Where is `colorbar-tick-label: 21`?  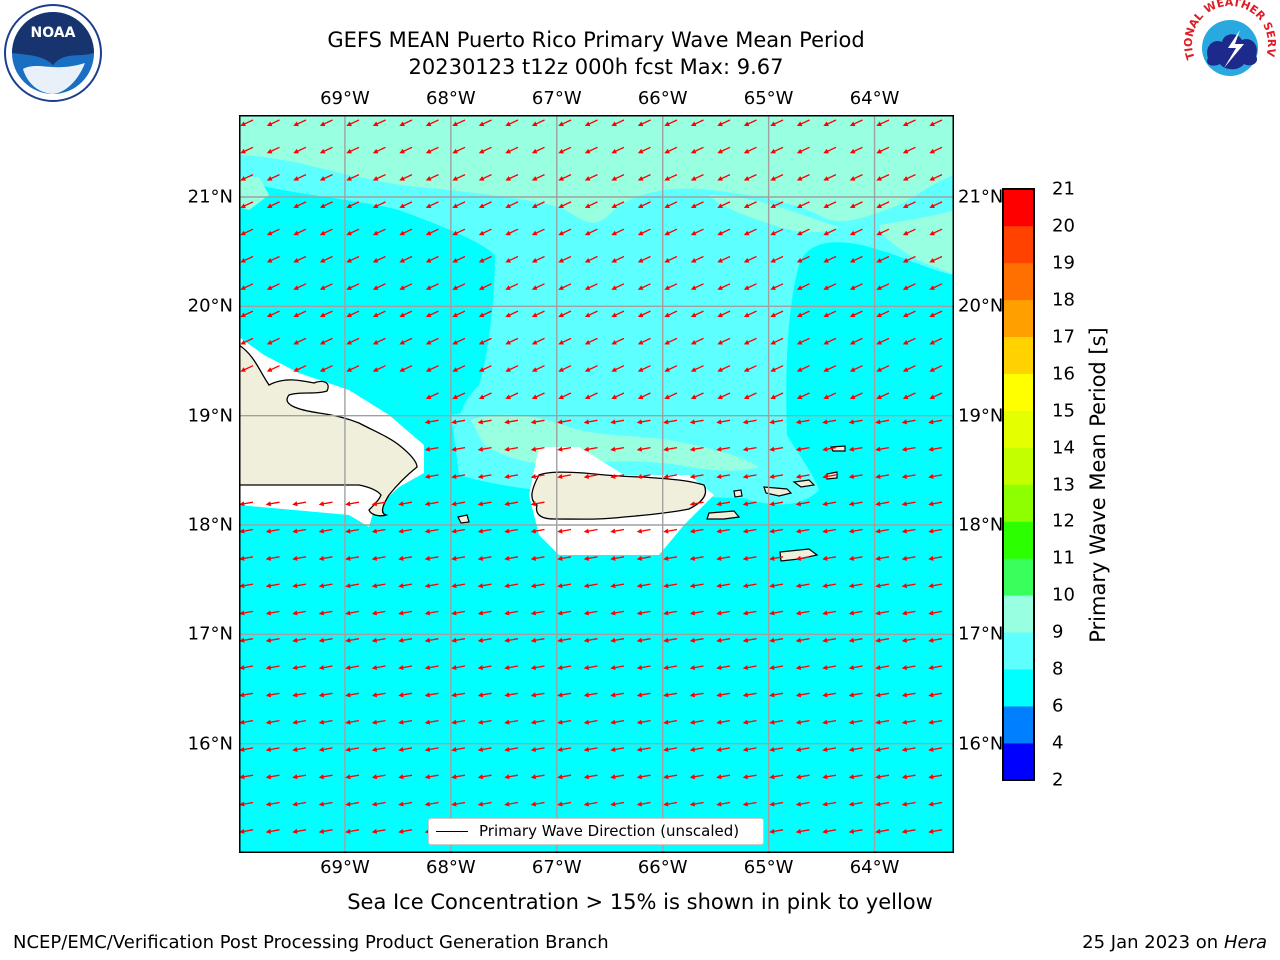 colorbar-tick-label: 21 is located at coordinates (1063, 189).